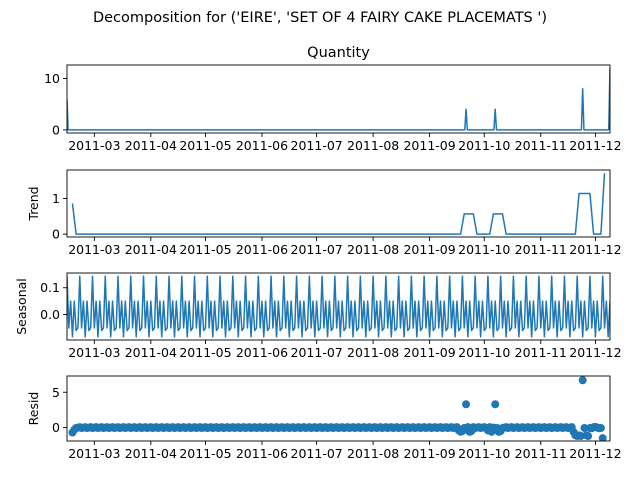  I want to click on seasonal-series-line, so click(338, 306).